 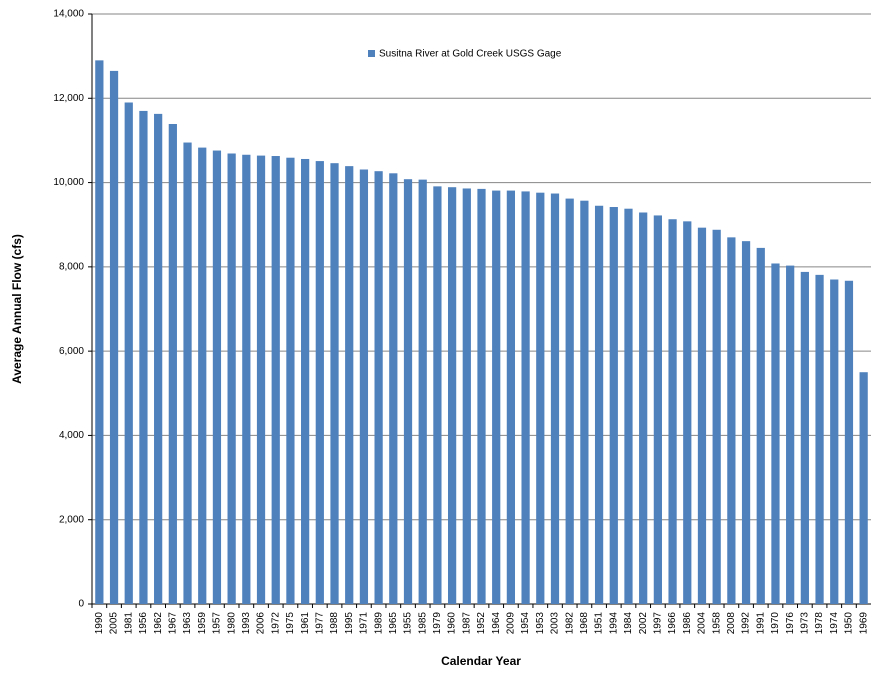 What do you see at coordinates (613, 623) in the screenshot?
I see `x-tick-label: 1994` at bounding box center [613, 623].